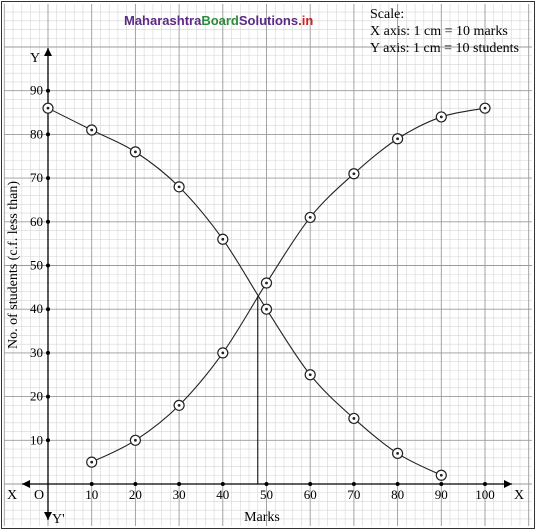 The width and height of the screenshot is (537, 531). What do you see at coordinates (35, 58) in the screenshot?
I see `axis-y-top-label: Y` at bounding box center [35, 58].